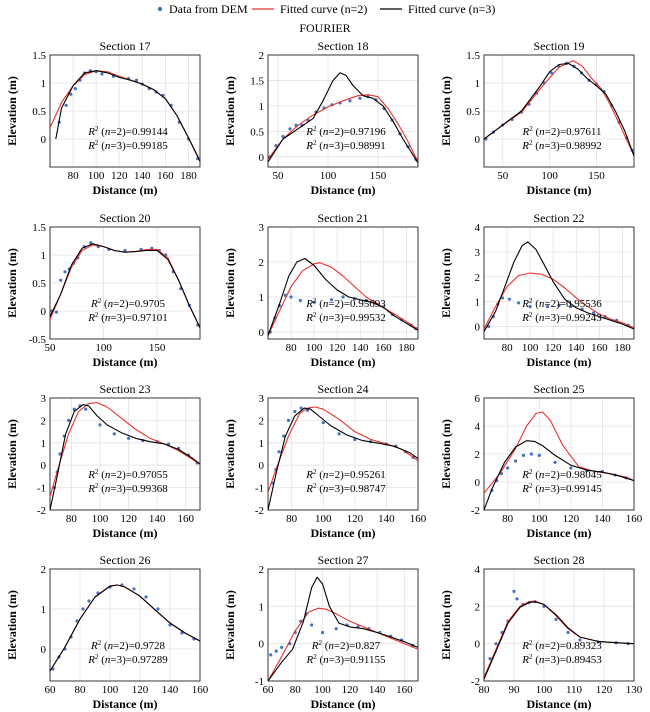  What do you see at coordinates (561, 303) in the screenshot?
I see `r2-label: R2 (n=2)=0.95536` at bounding box center [561, 303].